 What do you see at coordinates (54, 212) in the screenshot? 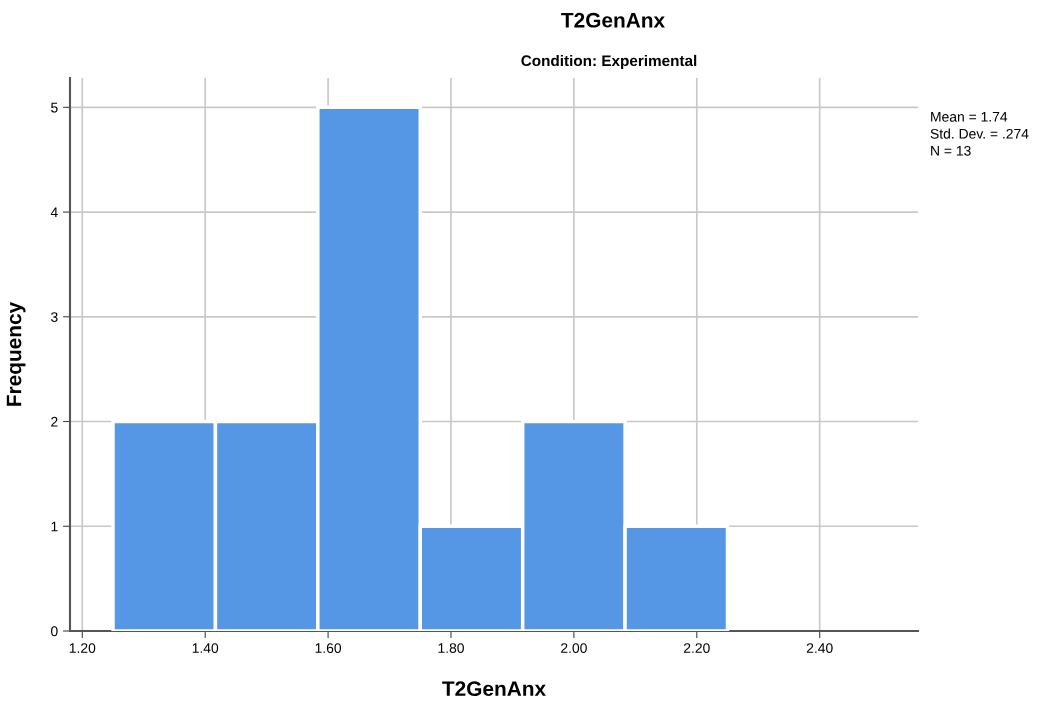
I see `y-tick-label: 4` at bounding box center [54, 212].